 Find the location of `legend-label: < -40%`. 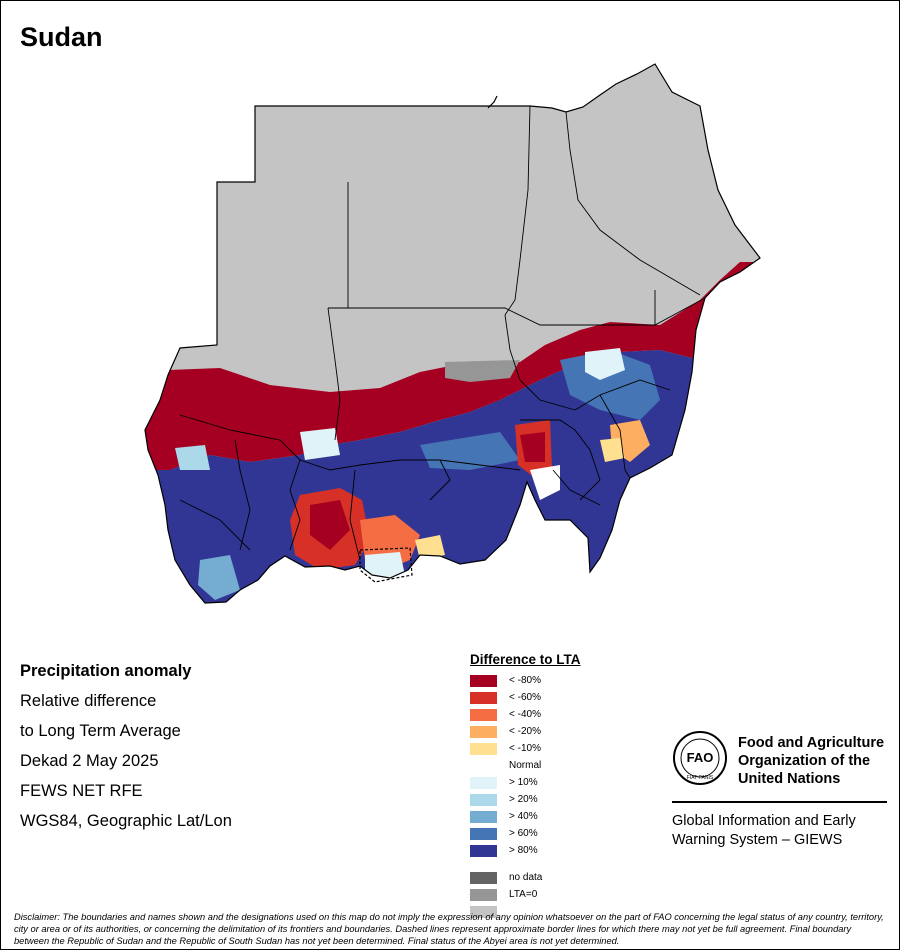

legend-label: < -40% is located at coordinates (525, 714).